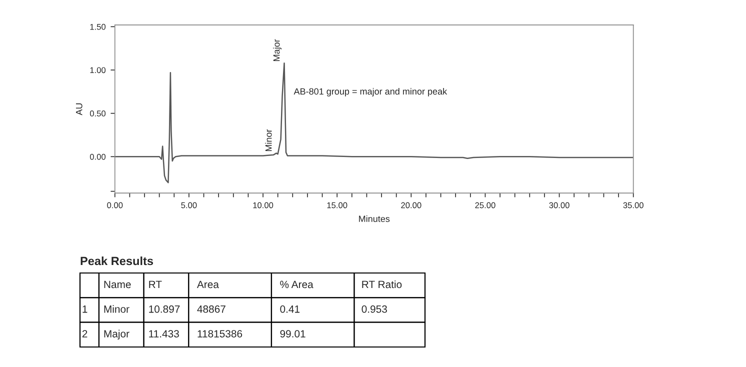 This screenshot has width=746, height=367. What do you see at coordinates (382, 284) in the screenshot?
I see `text: RT Ratio` at bounding box center [382, 284].